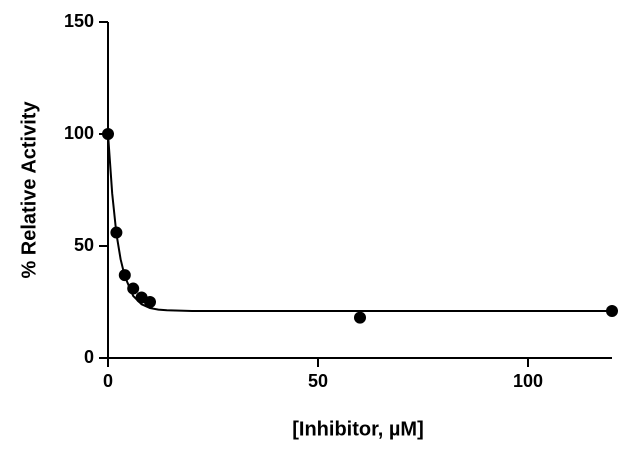  Describe the element at coordinates (84, 245) in the screenshot. I see `y-tick-label: 50` at that location.